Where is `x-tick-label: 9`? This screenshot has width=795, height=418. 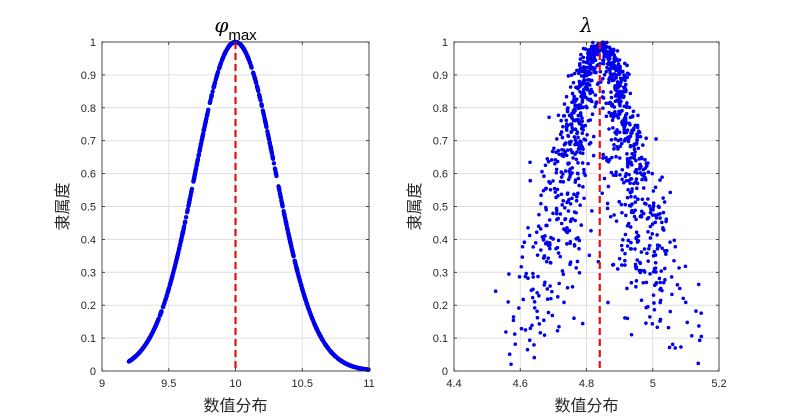 x-tick-label: 9 is located at coordinates (102, 384).